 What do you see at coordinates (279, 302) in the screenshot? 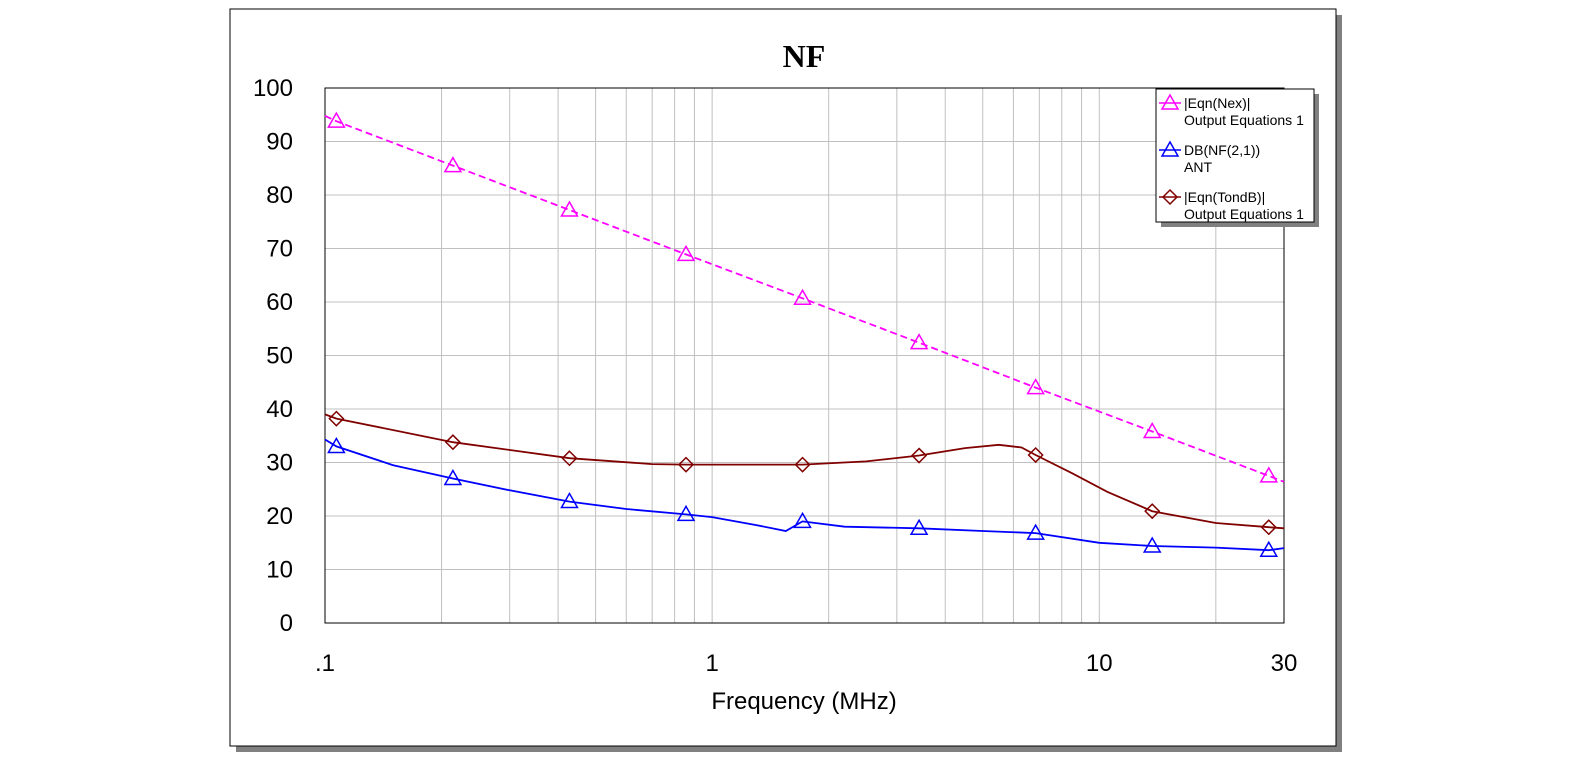
I see `y-tick-label: 60` at bounding box center [279, 302].